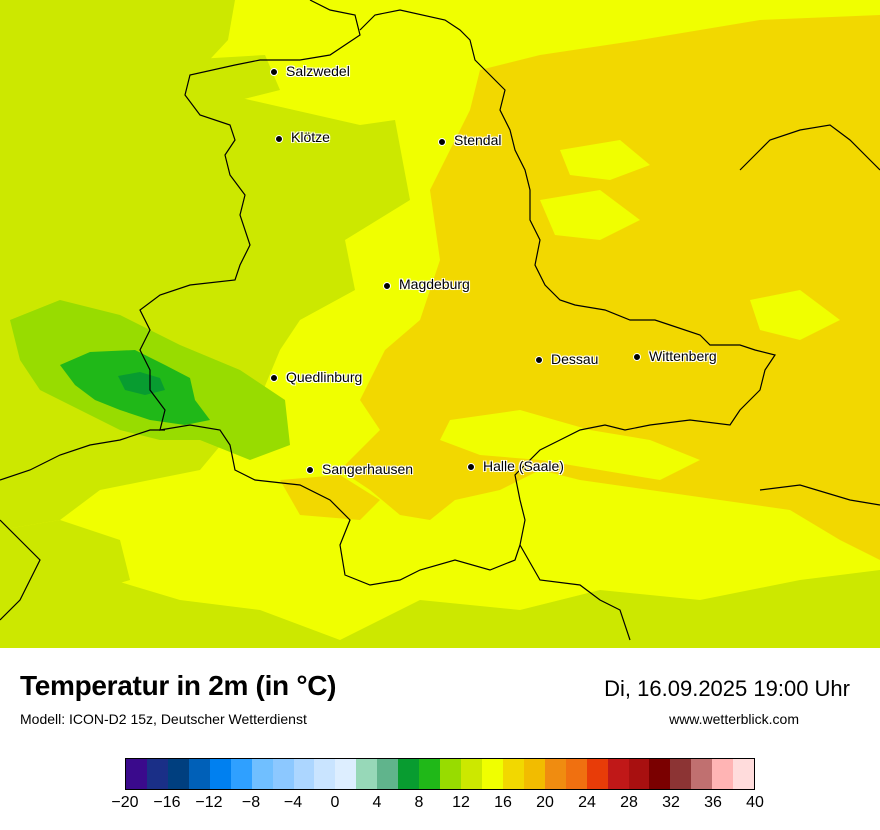 This screenshot has width=880, height=830. What do you see at coordinates (324, 377) in the screenshot?
I see `city-label-quedlinburg: Quedlinburg` at bounding box center [324, 377].